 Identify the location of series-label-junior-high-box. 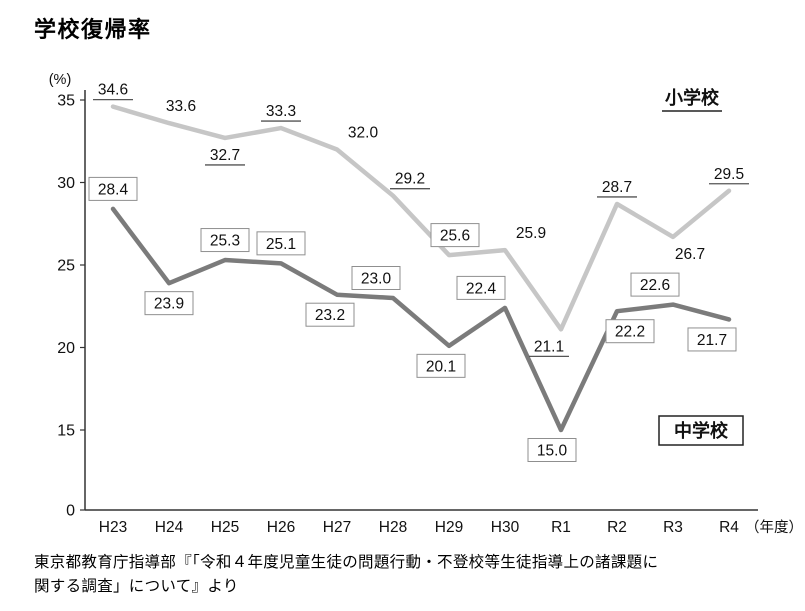
(701, 430).